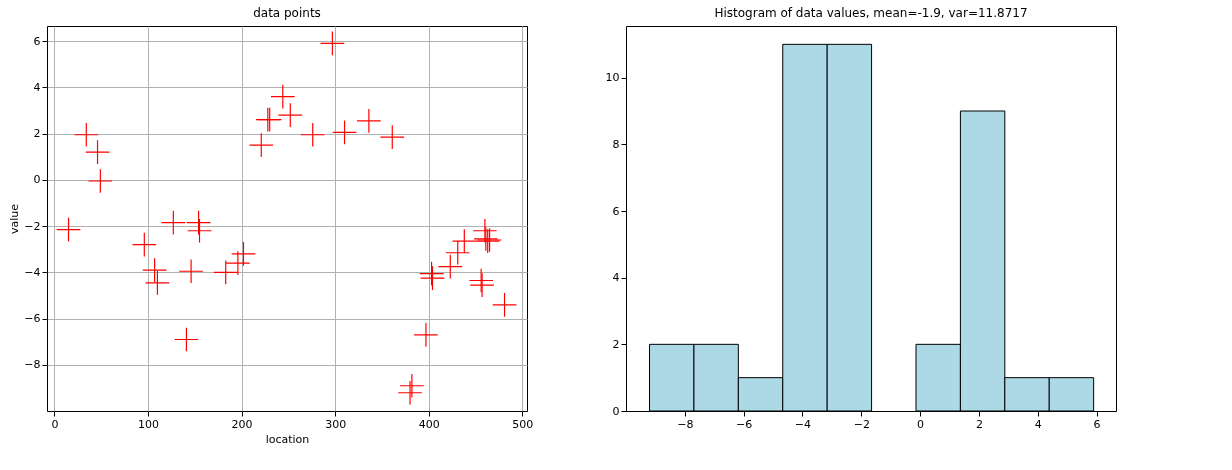 This screenshot has width=1232, height=470. Describe the element at coordinates (861, 424) in the screenshot. I see `x-tick-label: −2` at that location.